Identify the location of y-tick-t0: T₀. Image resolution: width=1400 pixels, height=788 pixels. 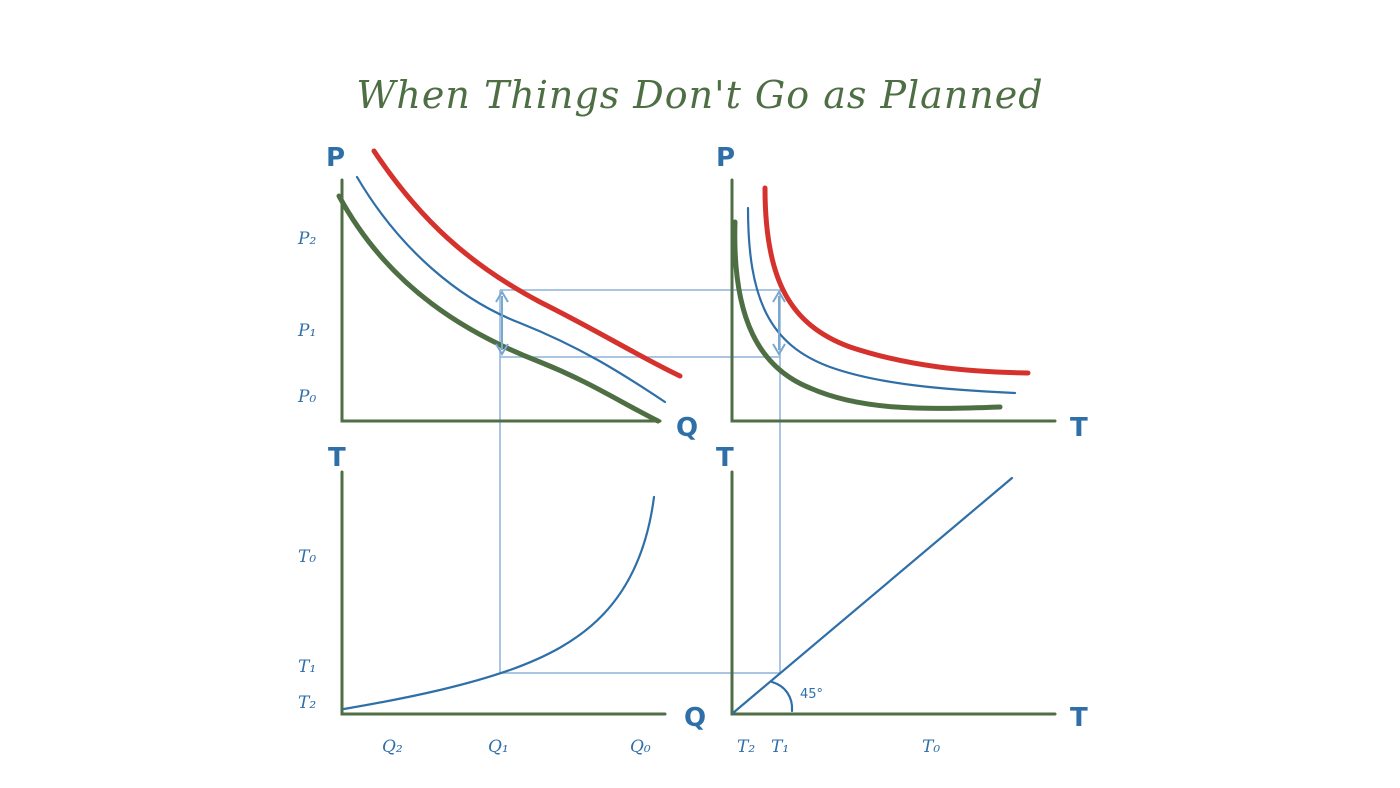
(307, 557).